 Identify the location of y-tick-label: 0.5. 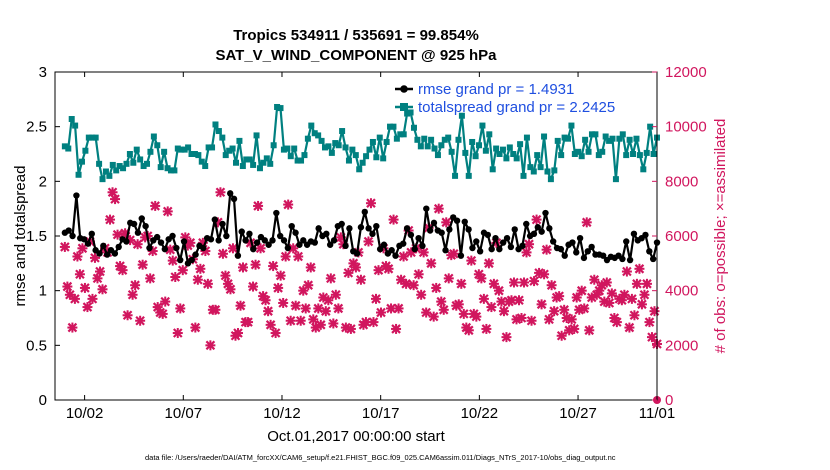
(36, 345).